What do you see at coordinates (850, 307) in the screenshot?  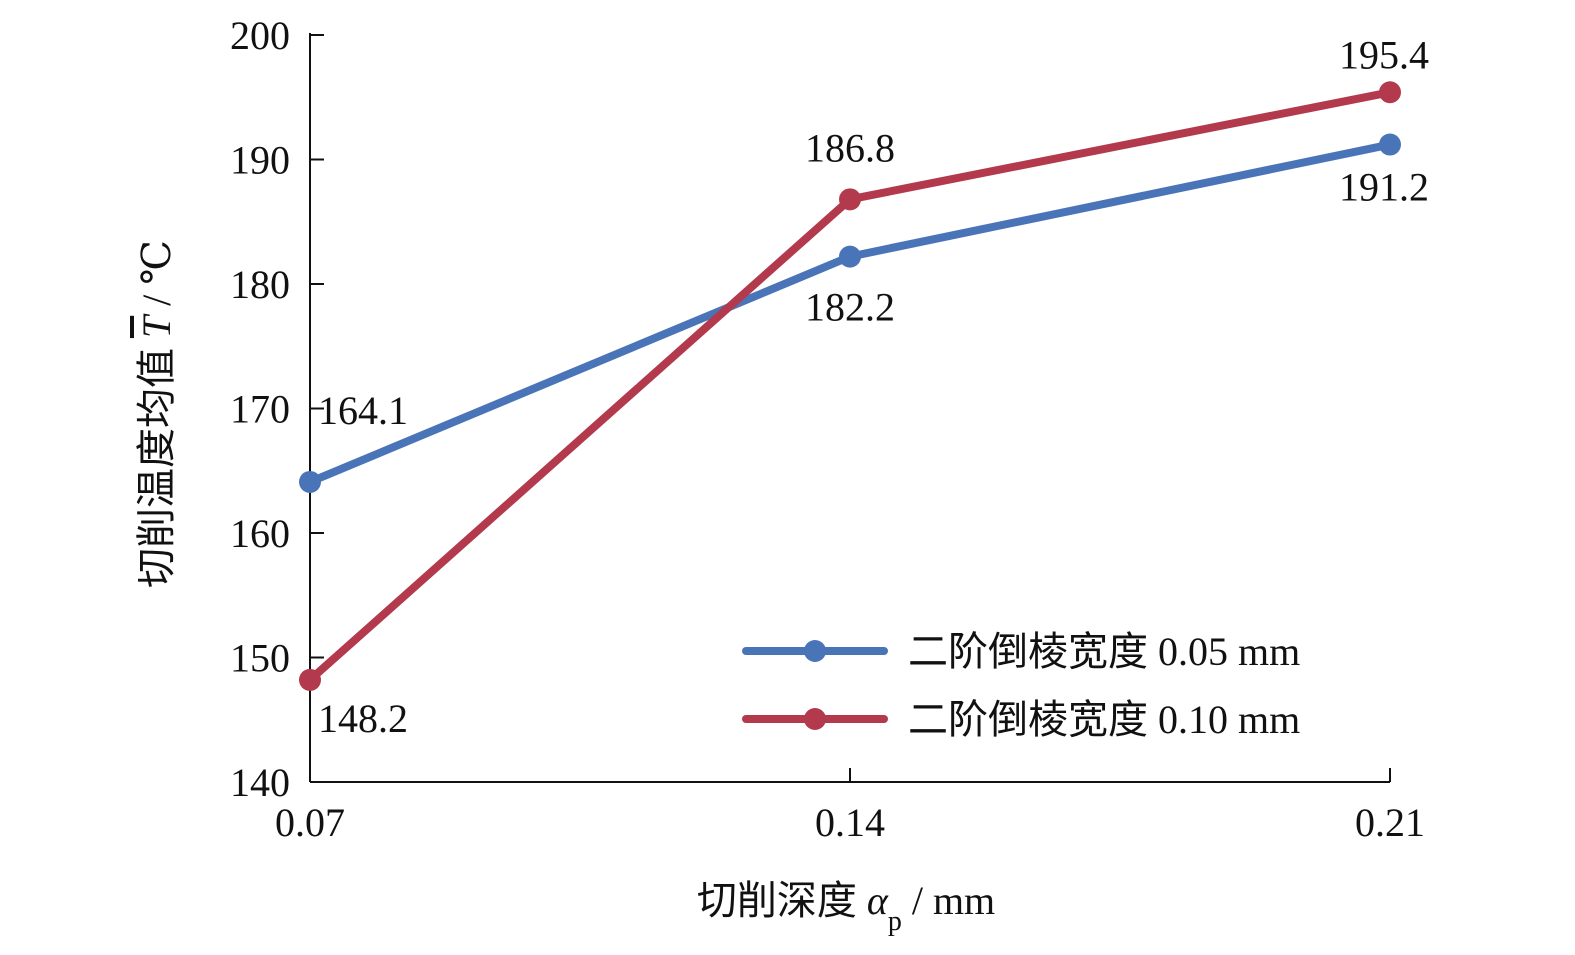 I see `data-label: 182.2` at bounding box center [850, 307].